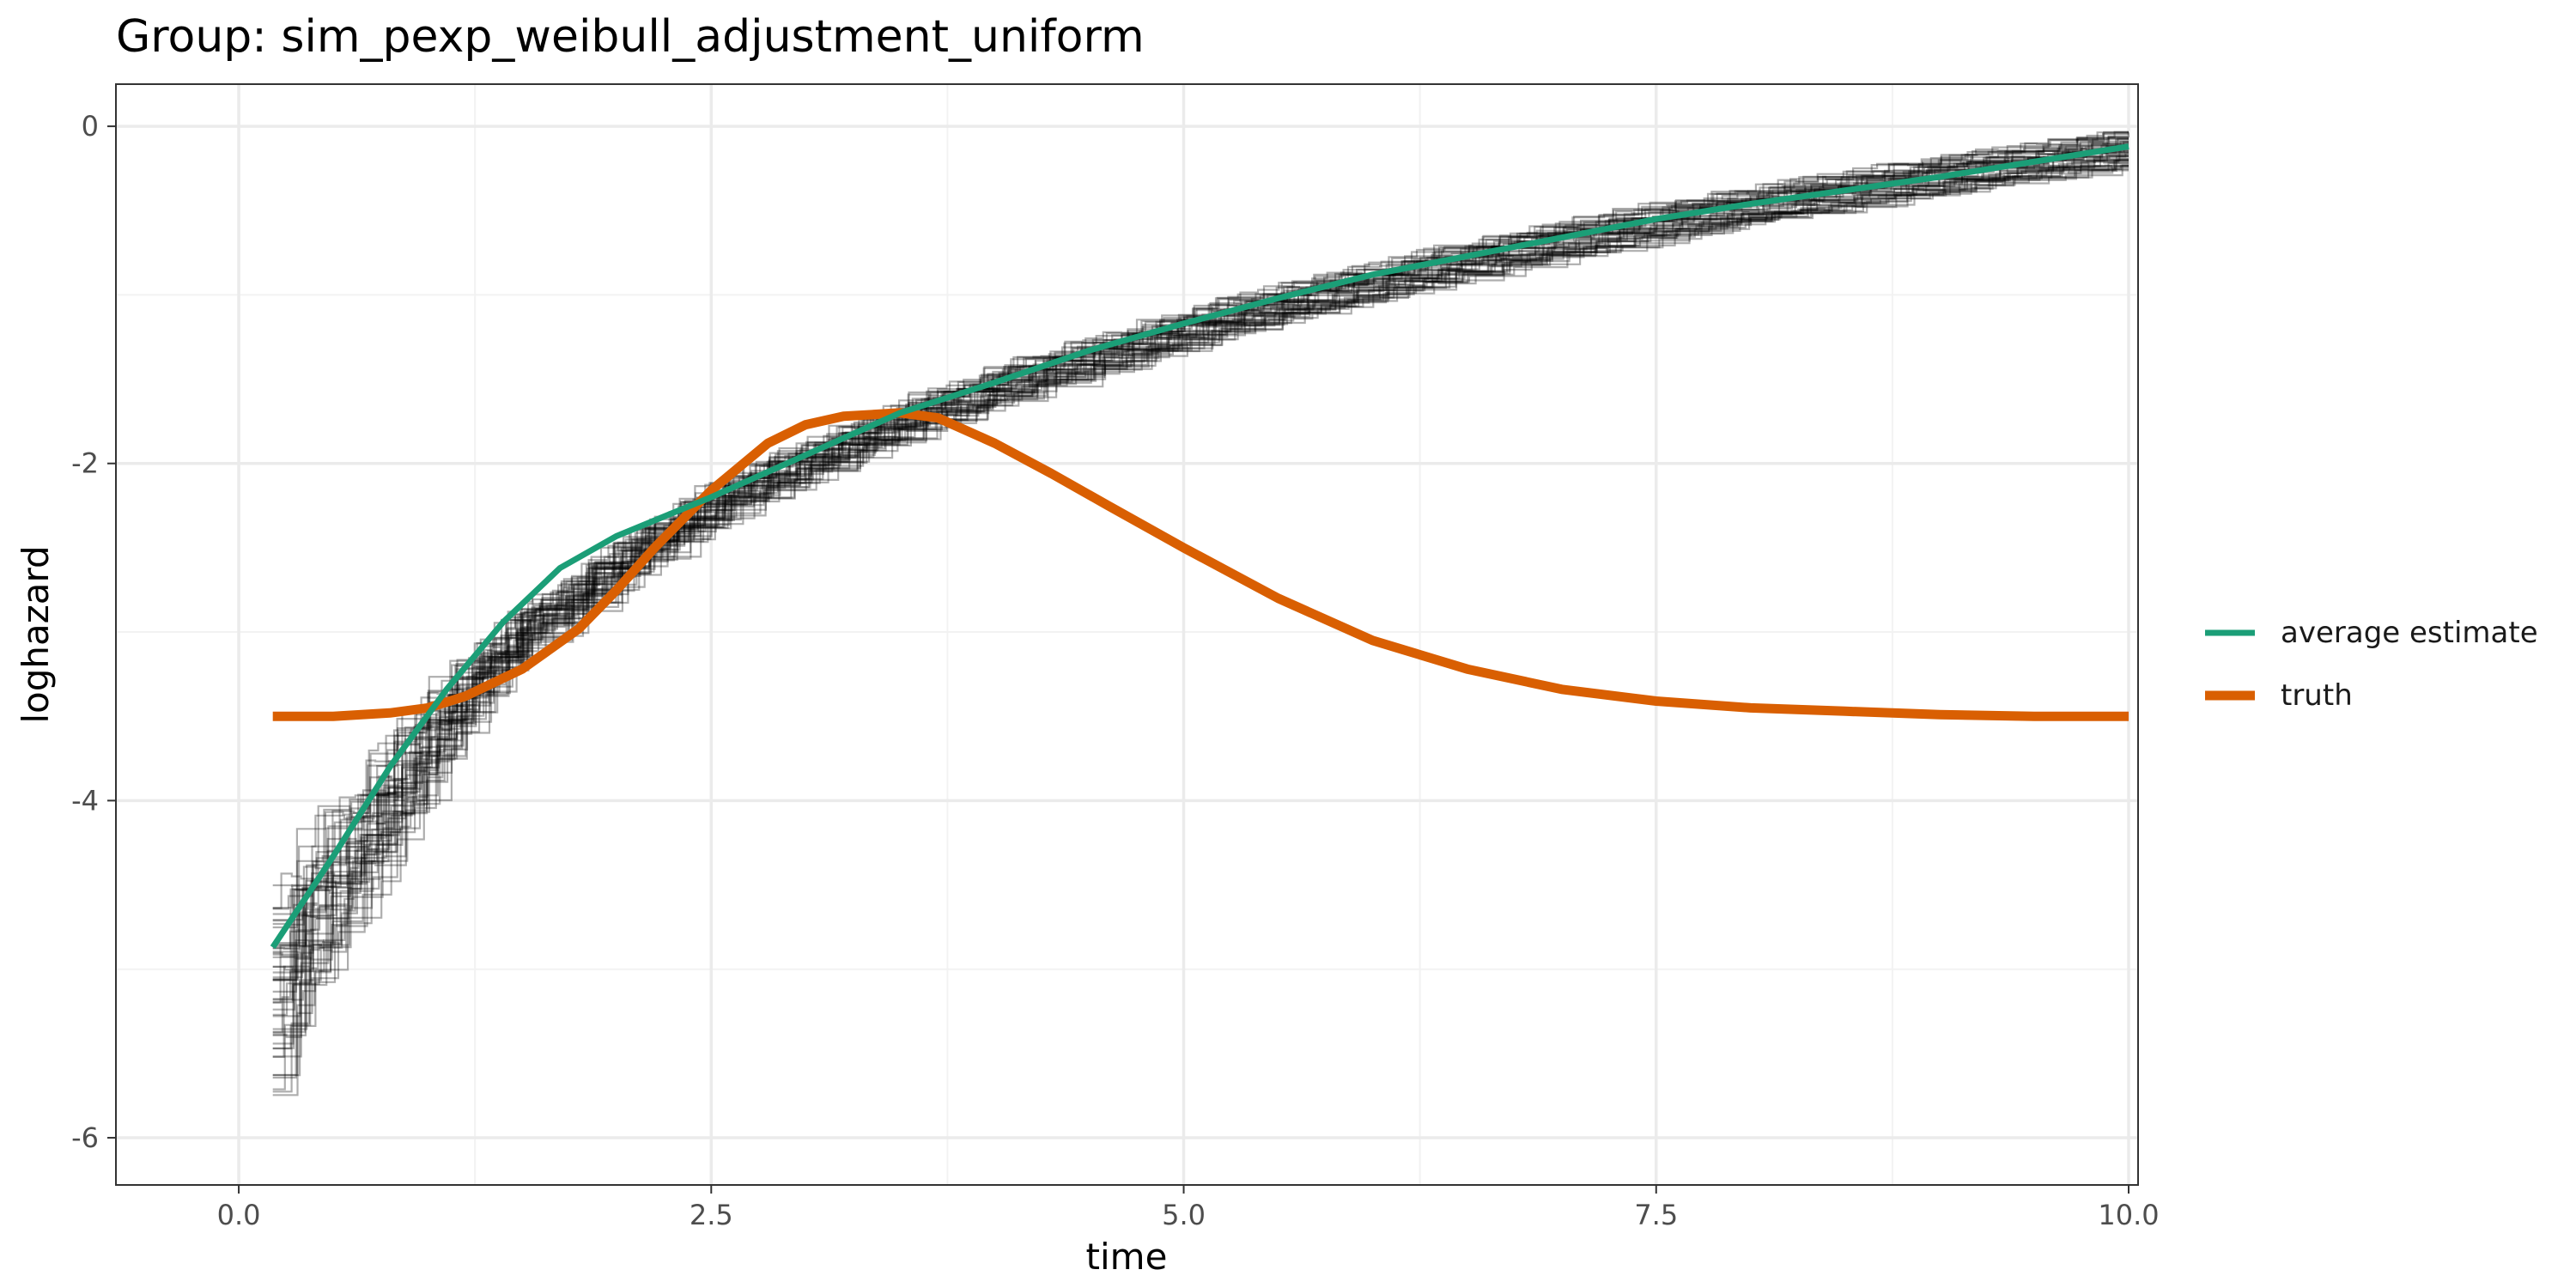 The height and width of the screenshot is (1288, 2576). I want to click on legend-label-average-estimate: average estimate, so click(2409, 633).